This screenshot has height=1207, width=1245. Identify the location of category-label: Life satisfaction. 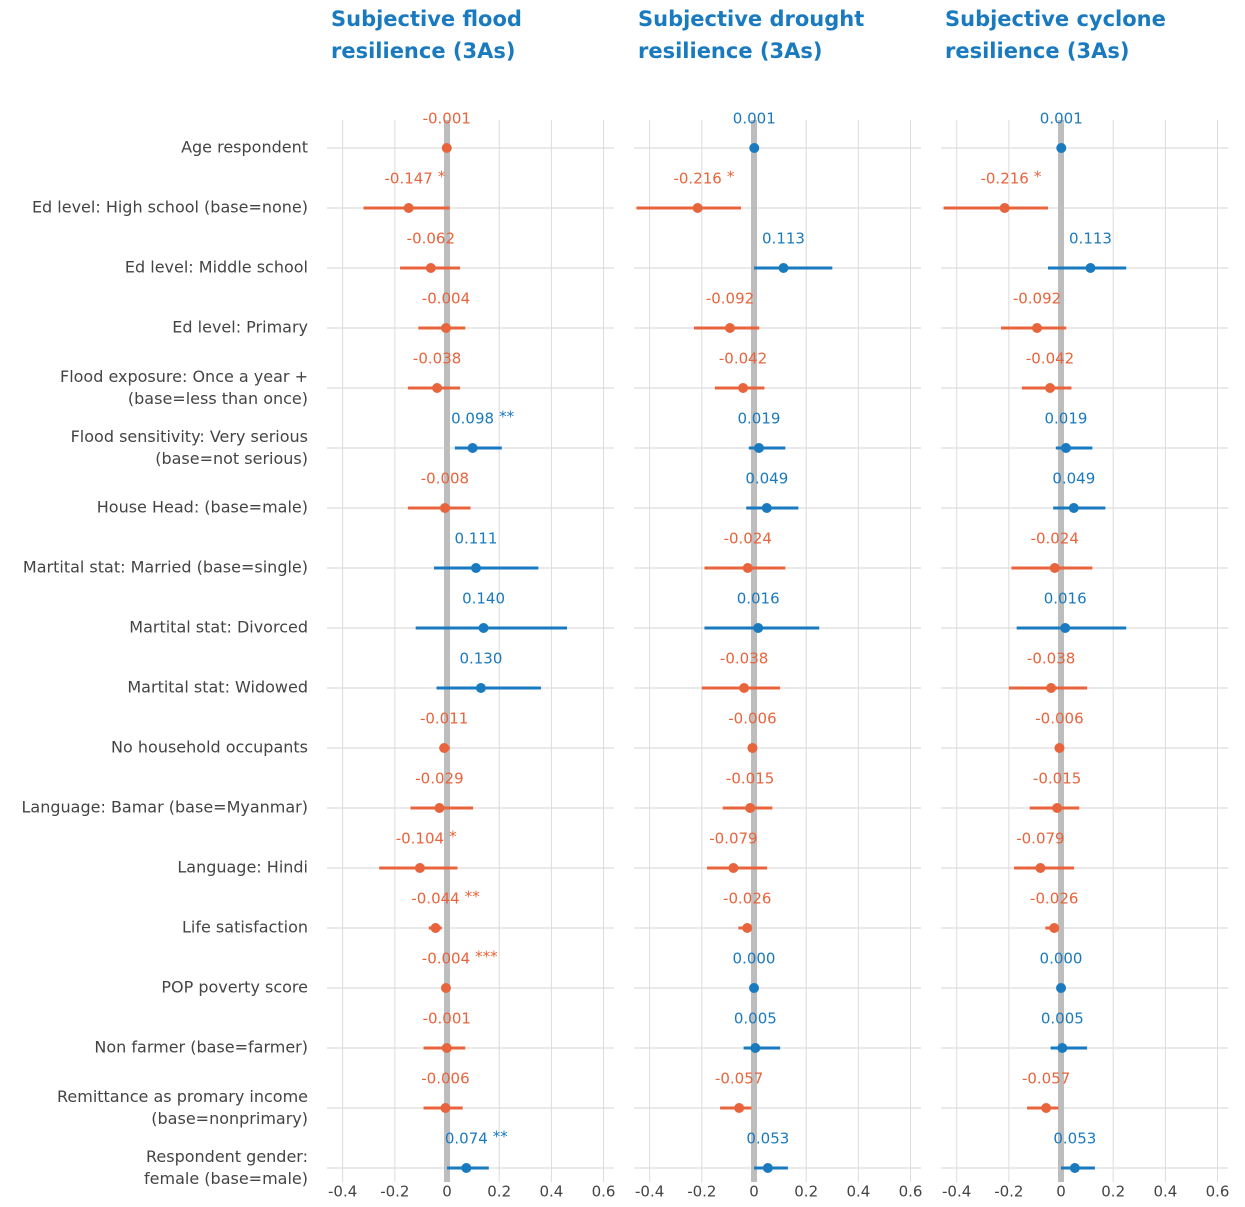
(245, 927).